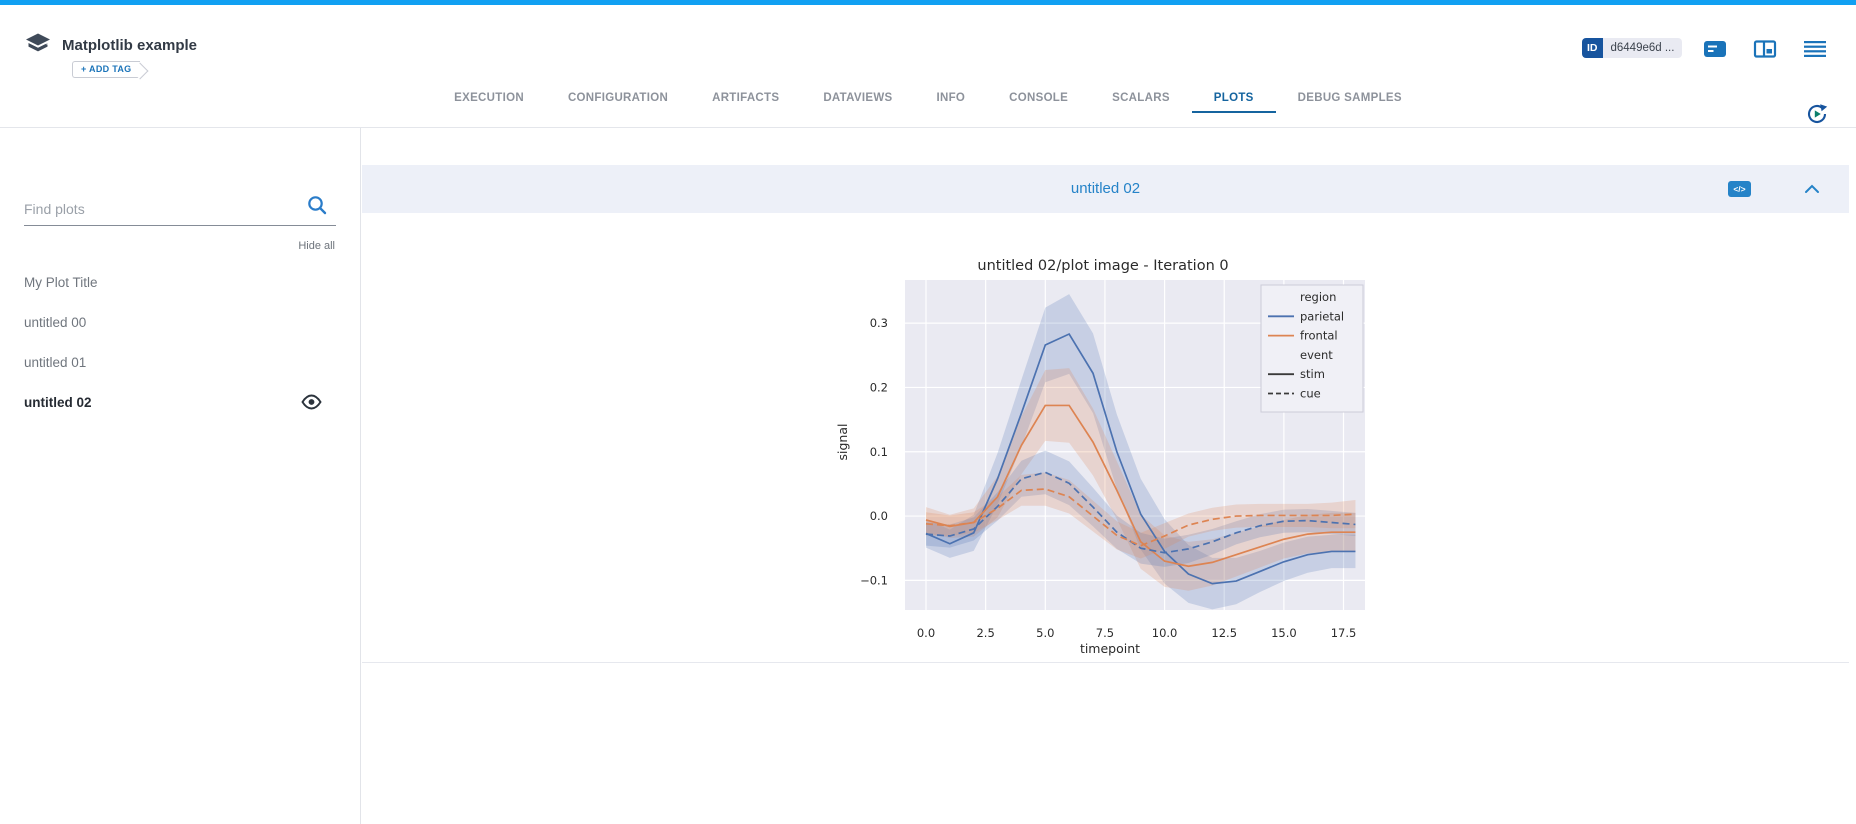  Describe the element at coordinates (1715, 49) in the screenshot. I see `details-view-icon` at that location.